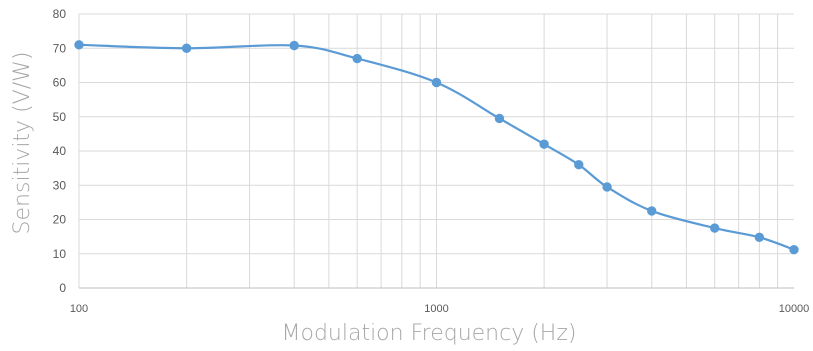 The width and height of the screenshot is (813, 351). Describe the element at coordinates (60, 14) in the screenshot. I see `y-tick-label: 80` at that location.